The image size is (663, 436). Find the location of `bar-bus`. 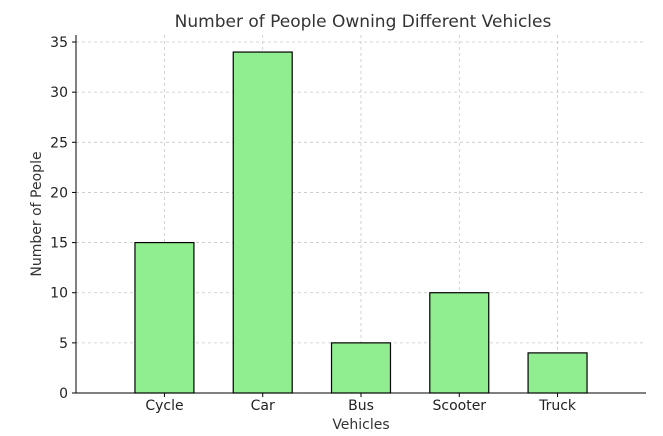

bar-bus is located at coordinates (361, 368).